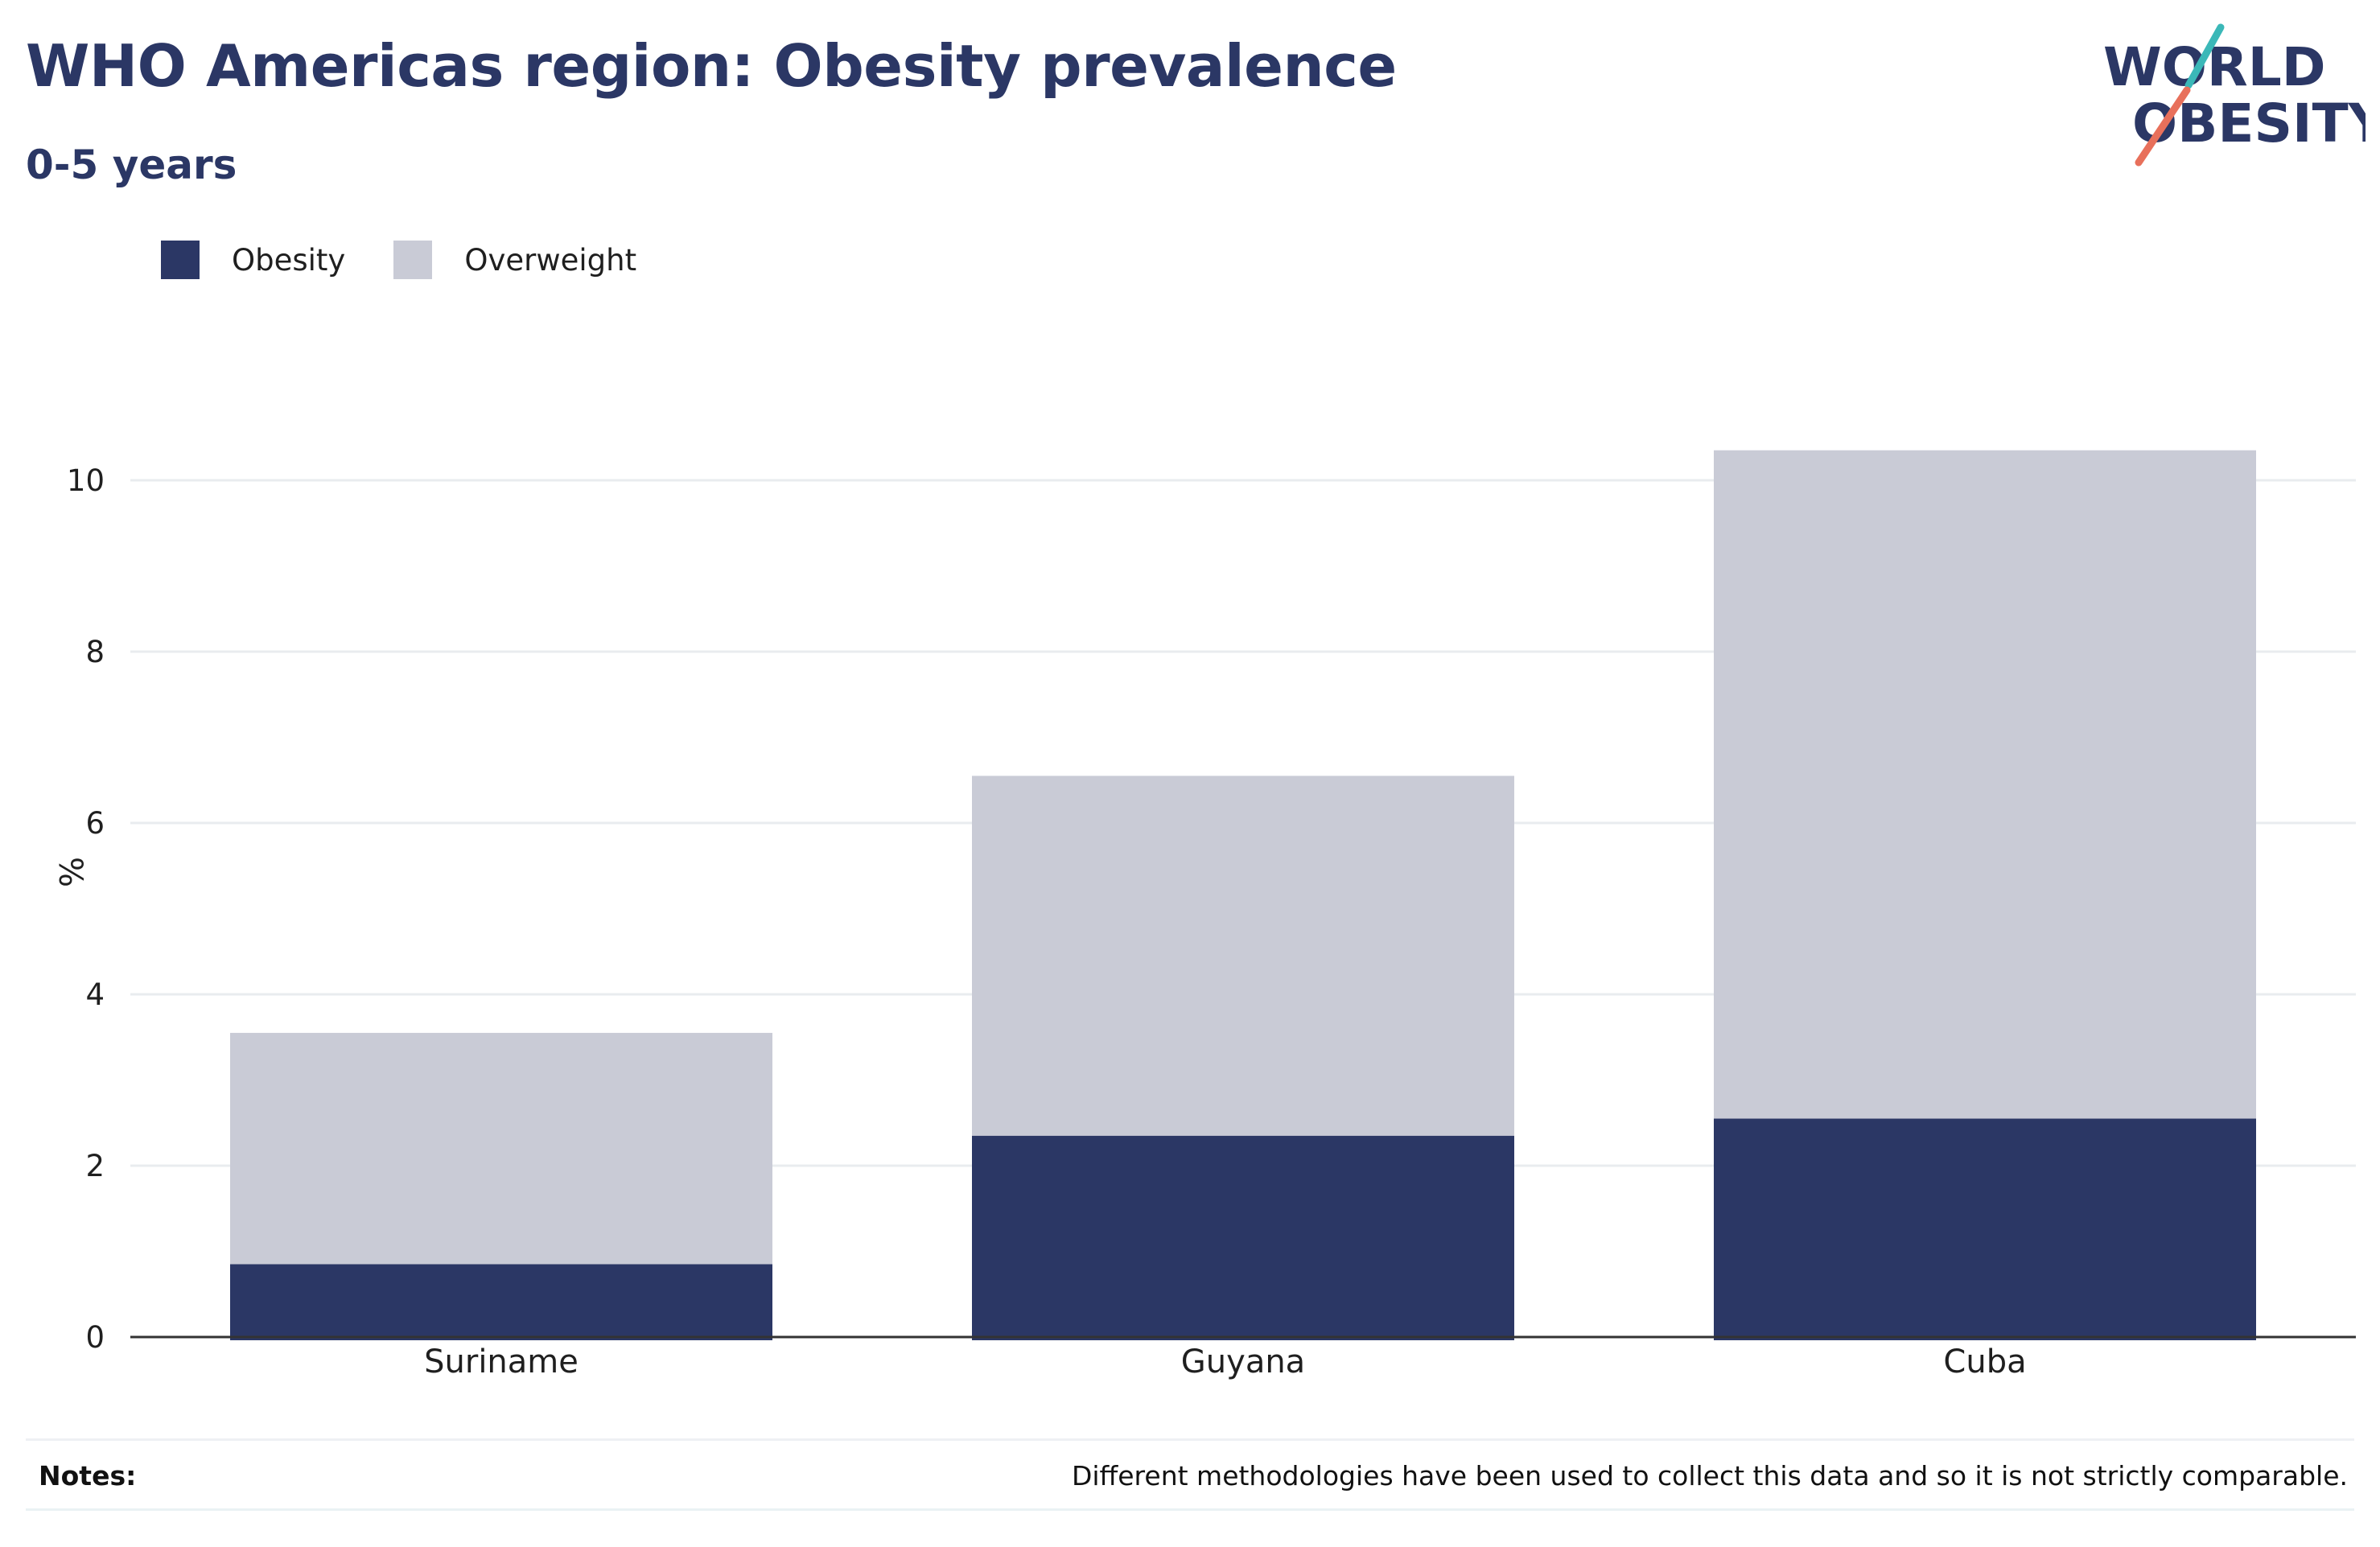  I want to click on bar-overweight-guyana, so click(1243, 956).